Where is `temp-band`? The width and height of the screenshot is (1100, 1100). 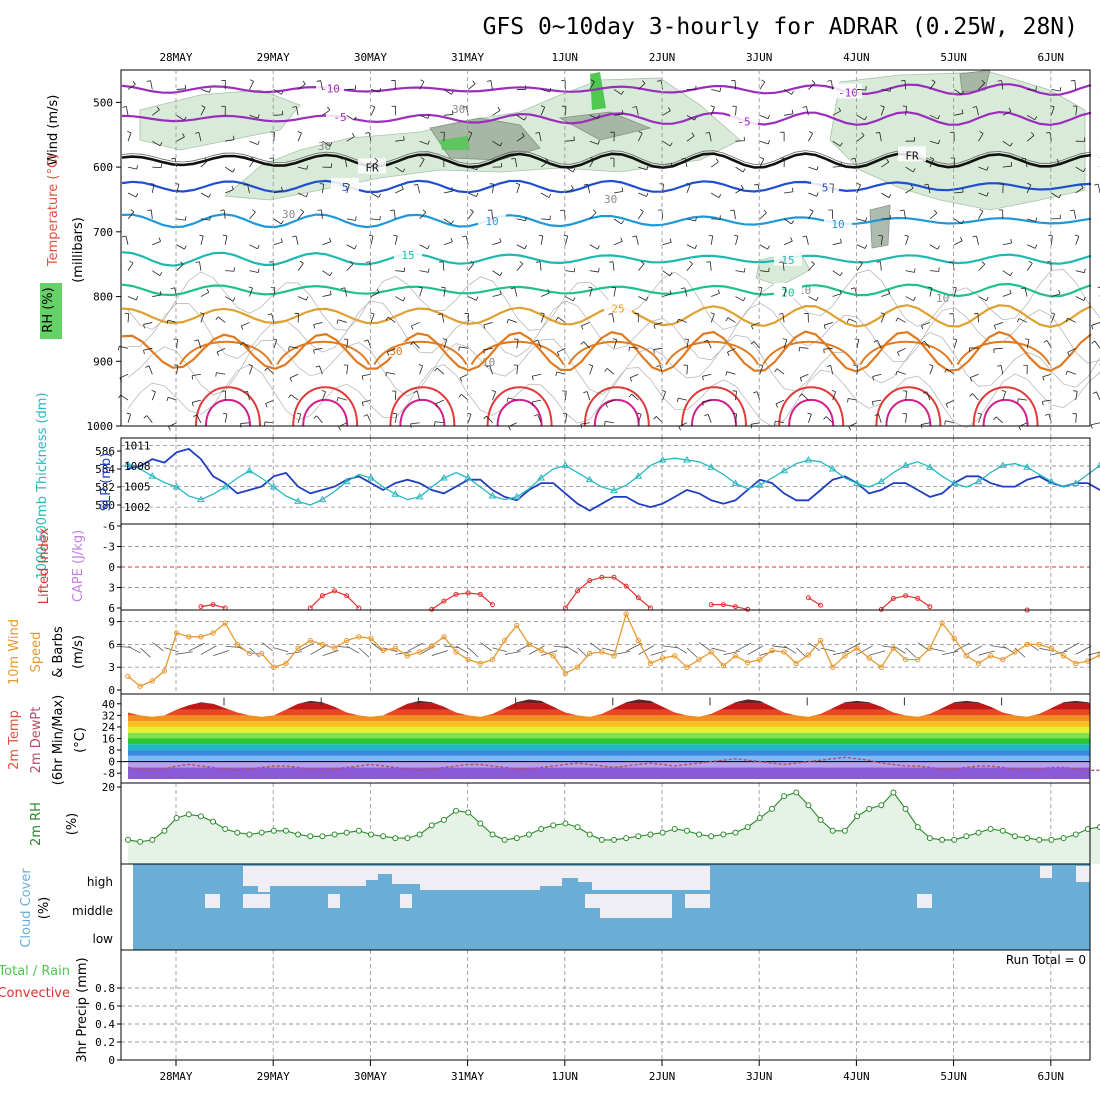
temp-band is located at coordinates (609, 753).